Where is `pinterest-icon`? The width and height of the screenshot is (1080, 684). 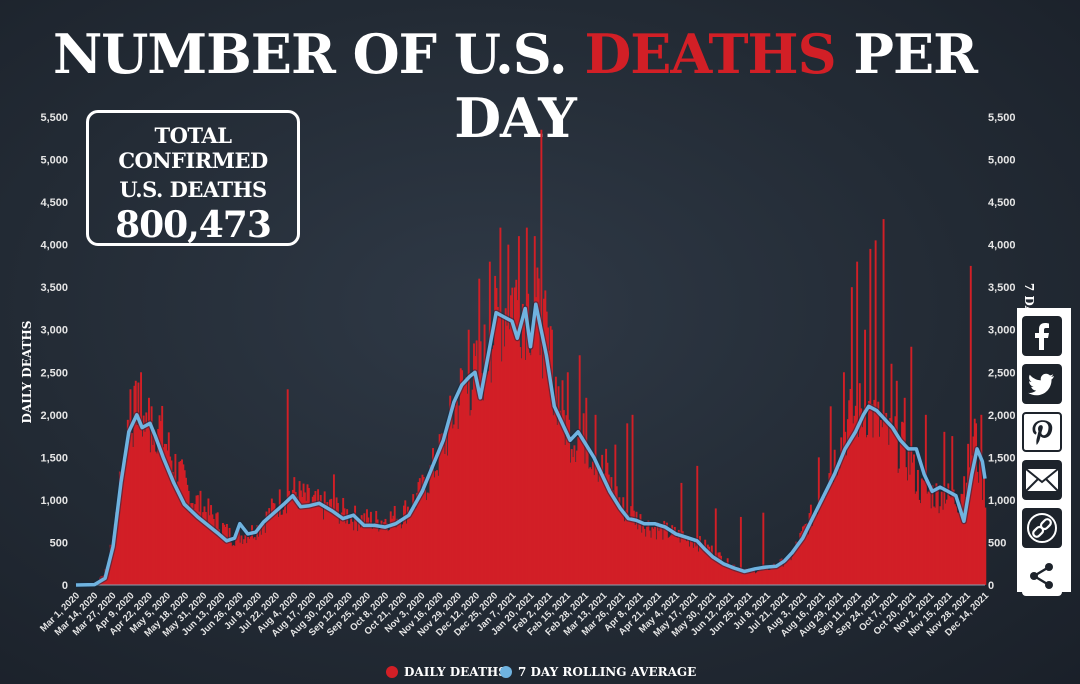
pinterest-icon is located at coordinates (1042, 432).